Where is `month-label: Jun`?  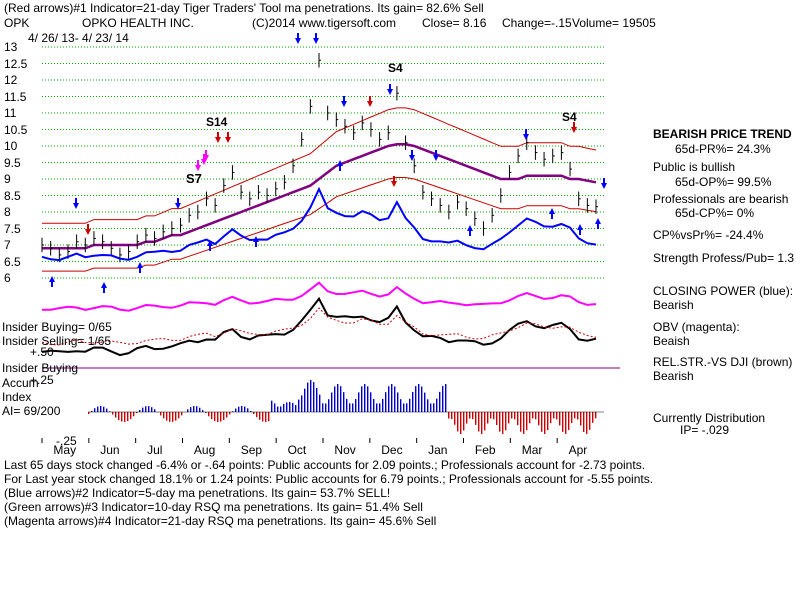 month-label: Jun is located at coordinates (110, 450).